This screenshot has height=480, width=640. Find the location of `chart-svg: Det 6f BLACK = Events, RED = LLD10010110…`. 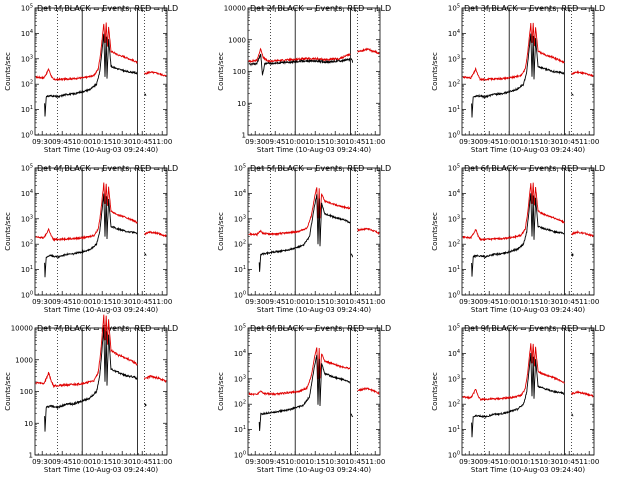

chart-svg: Det 6f BLACK = Events, RED = LLD10010110… is located at coordinates (518, 239).